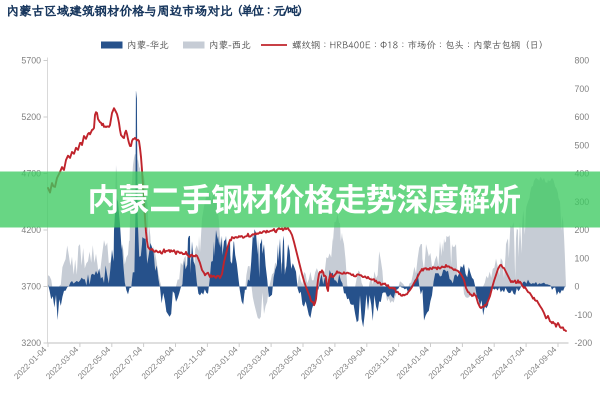  What do you see at coordinates (582, 230) in the screenshot?
I see `svg-text: 200` at bounding box center [582, 230].